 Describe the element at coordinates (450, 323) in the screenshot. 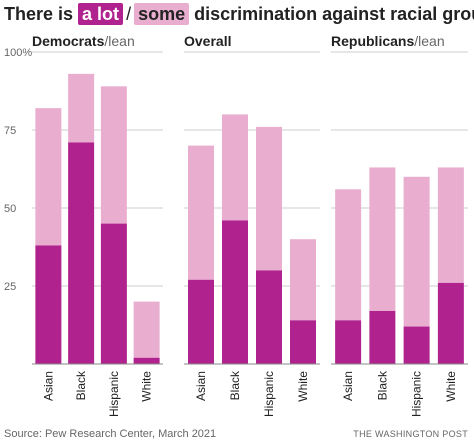

I see `bar-a-lot-2-white` at that location.